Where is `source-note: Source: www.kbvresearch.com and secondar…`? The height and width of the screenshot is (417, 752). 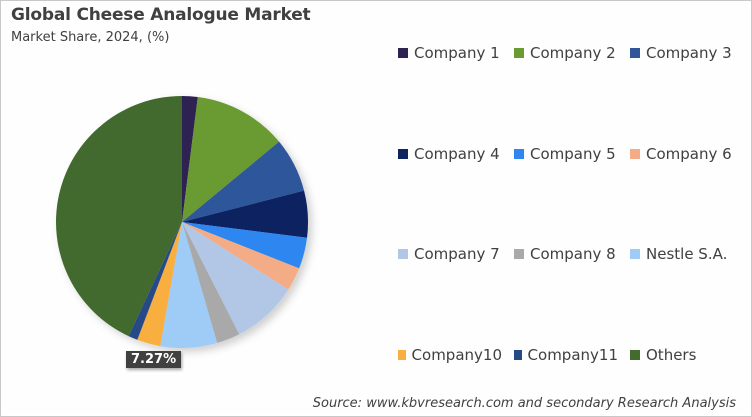
source-note: Source: www.kbvresearch.com and secondar… is located at coordinates (524, 403).